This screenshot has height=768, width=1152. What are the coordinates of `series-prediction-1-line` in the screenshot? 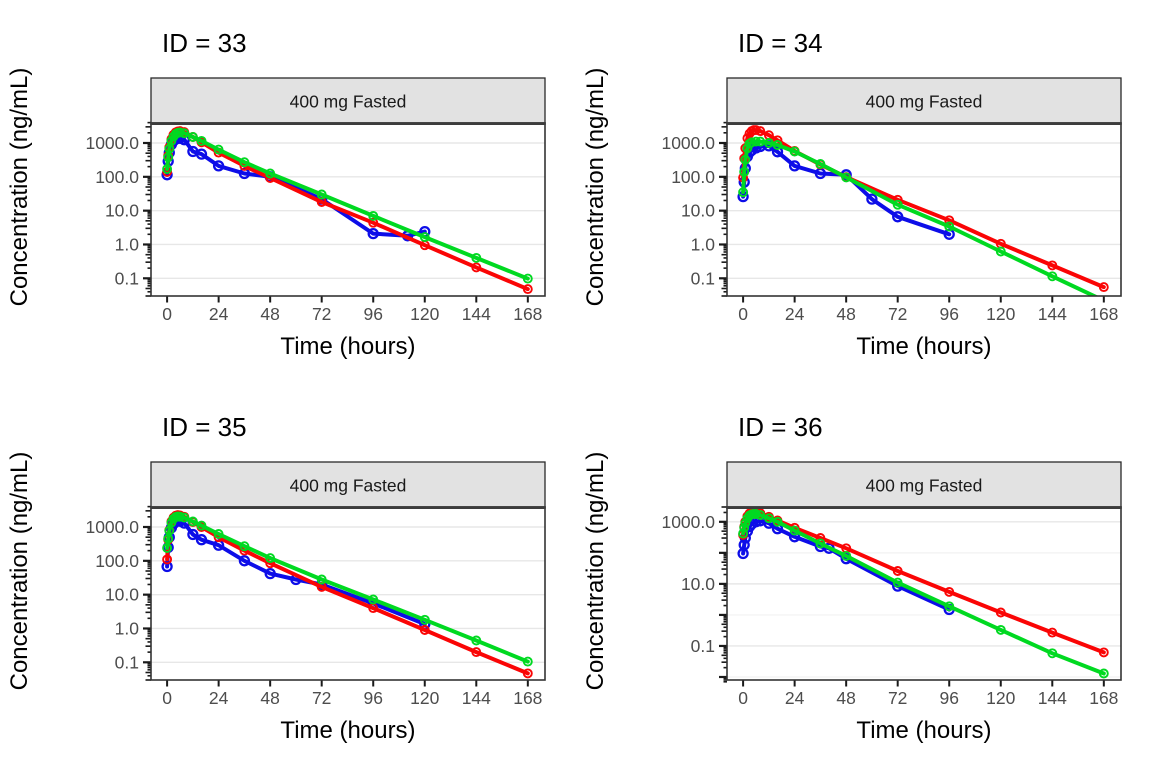 It's located at (923, 209).